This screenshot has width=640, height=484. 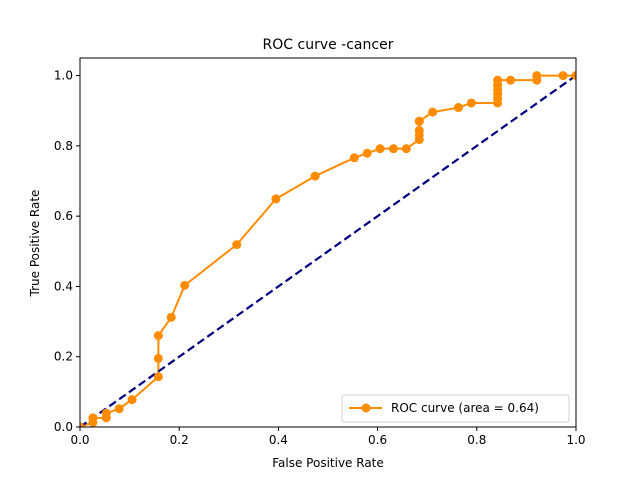 What do you see at coordinates (179, 440) in the screenshot?
I see `x-tick-label: 0.2` at bounding box center [179, 440].